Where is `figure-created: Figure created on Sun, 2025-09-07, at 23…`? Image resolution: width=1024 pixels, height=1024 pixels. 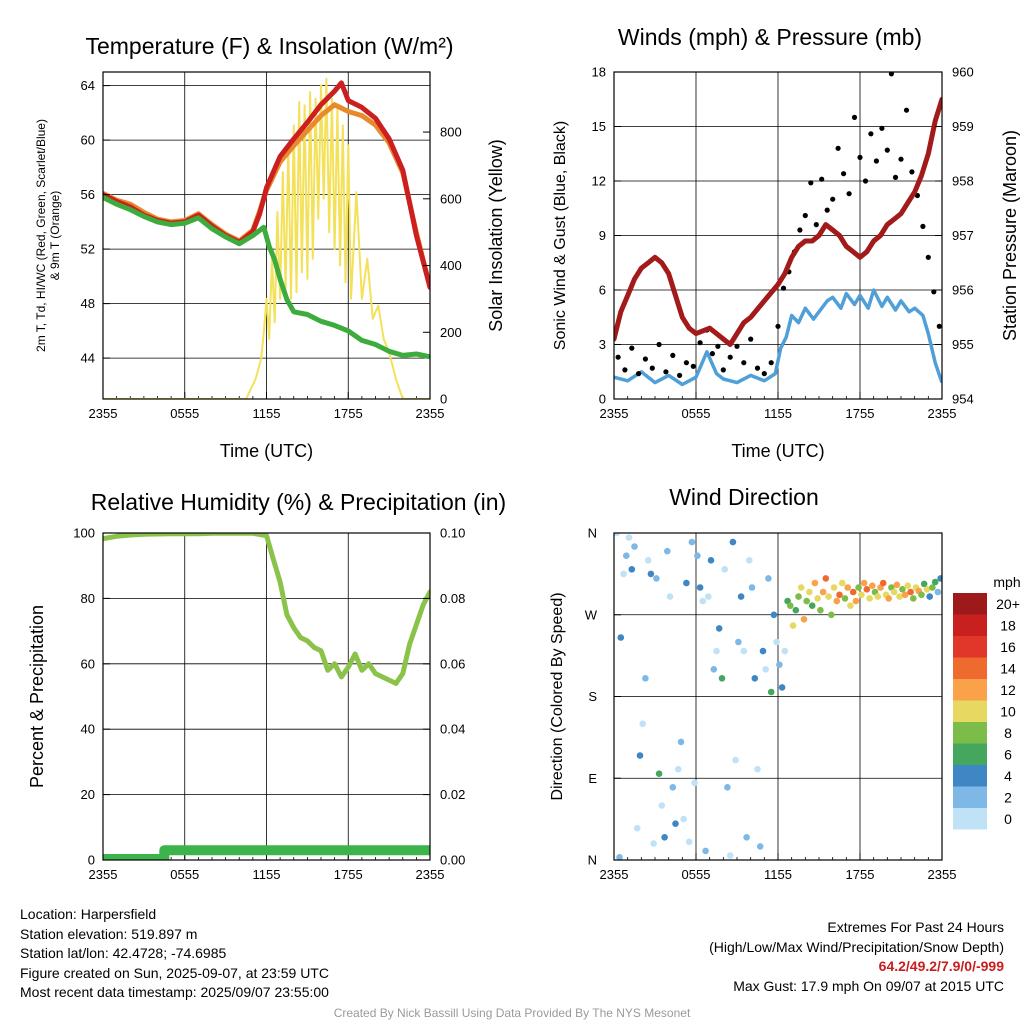
figure-created: Figure created on Sun, 2025-09-07, at 23… is located at coordinates (174, 972).